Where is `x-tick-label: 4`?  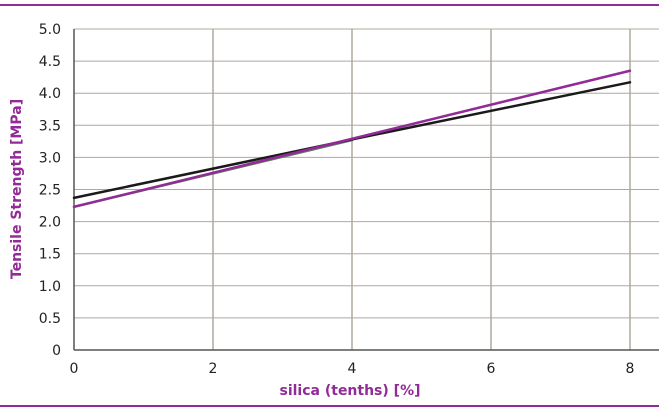 x-tick-label: 4 is located at coordinates (352, 369).